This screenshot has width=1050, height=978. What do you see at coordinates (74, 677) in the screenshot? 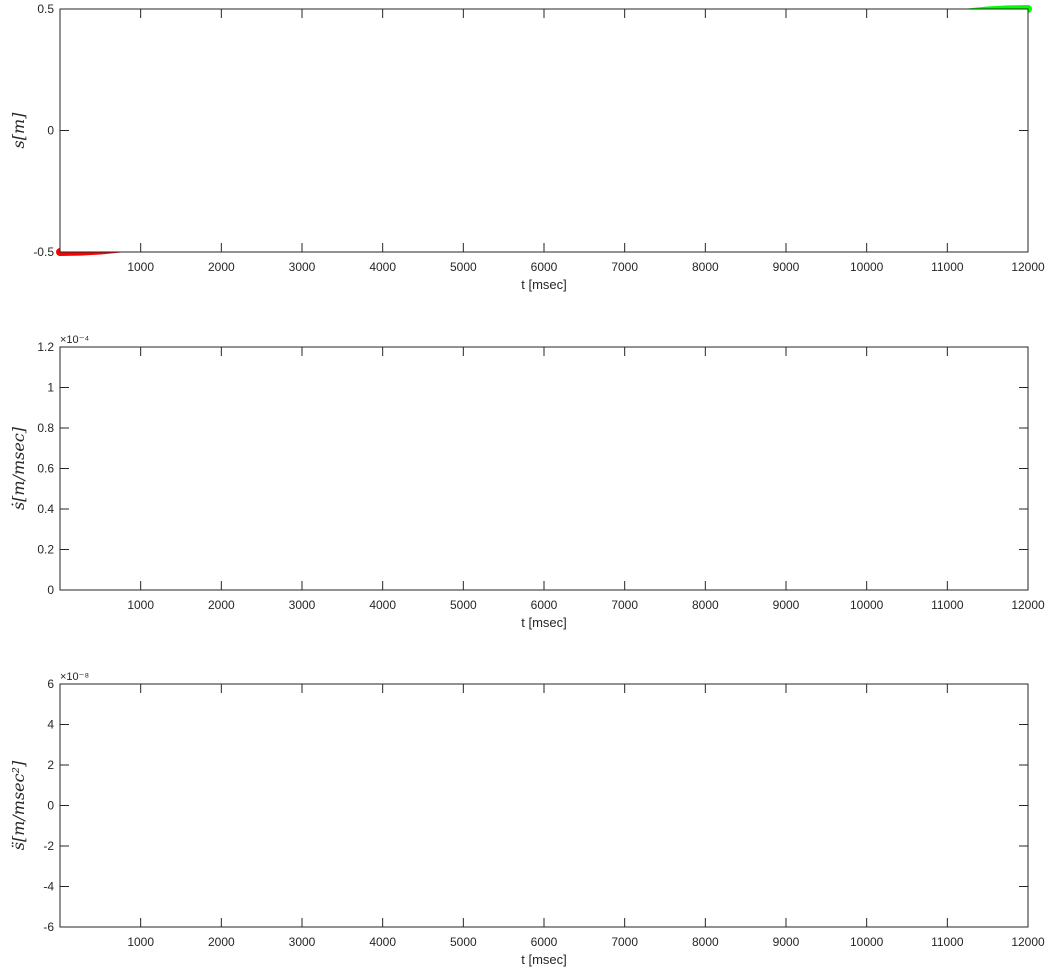
I see `y-exponent-label: ×10⁻⁸` at bounding box center [74, 677].